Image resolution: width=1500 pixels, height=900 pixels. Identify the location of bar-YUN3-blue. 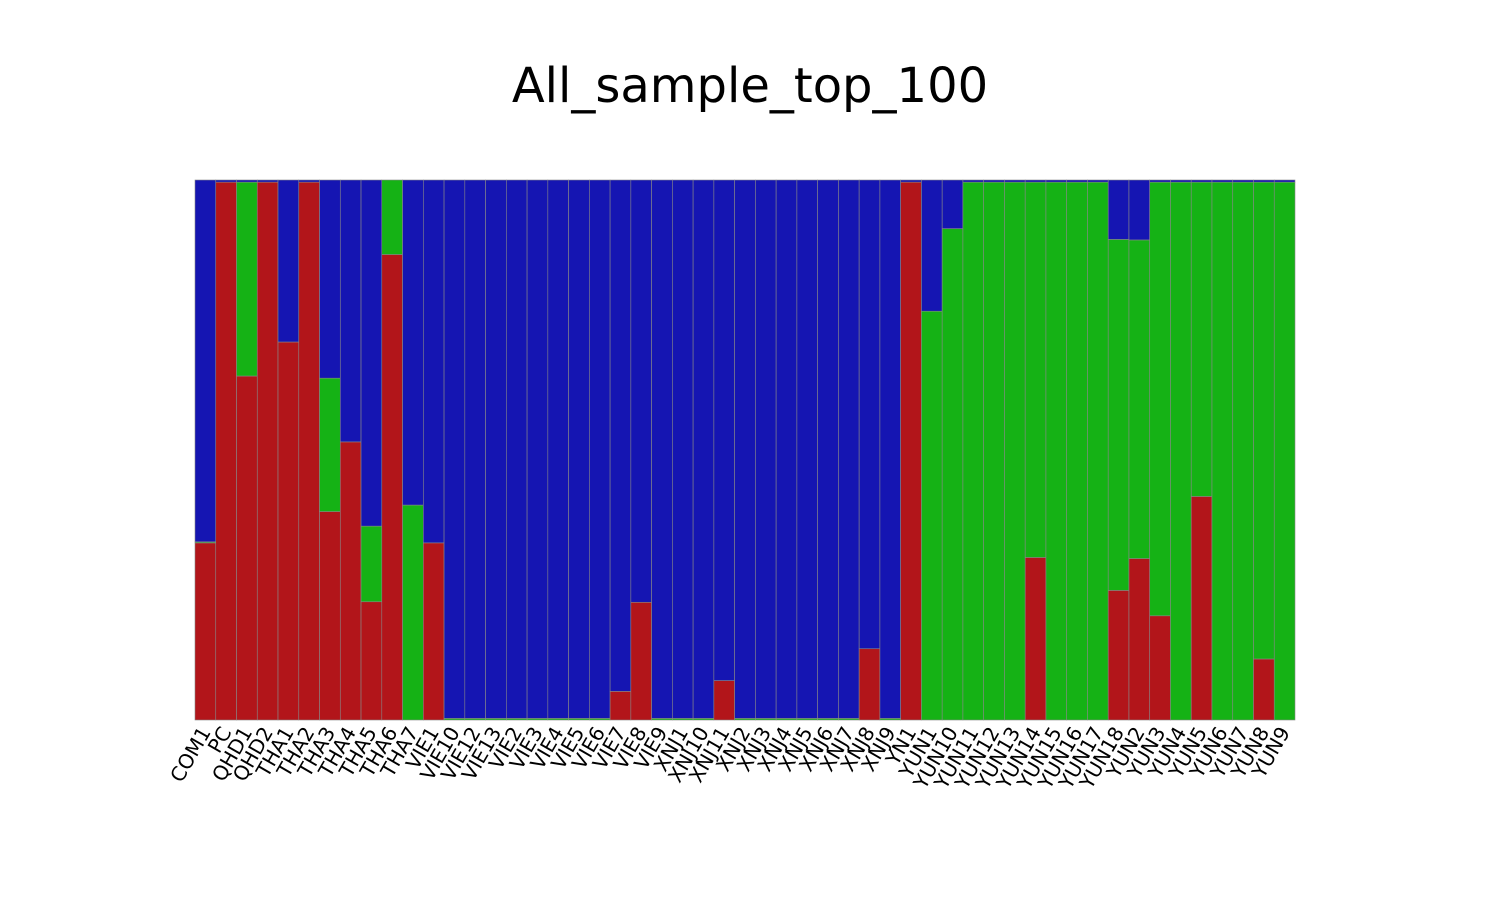
(1160, 181).